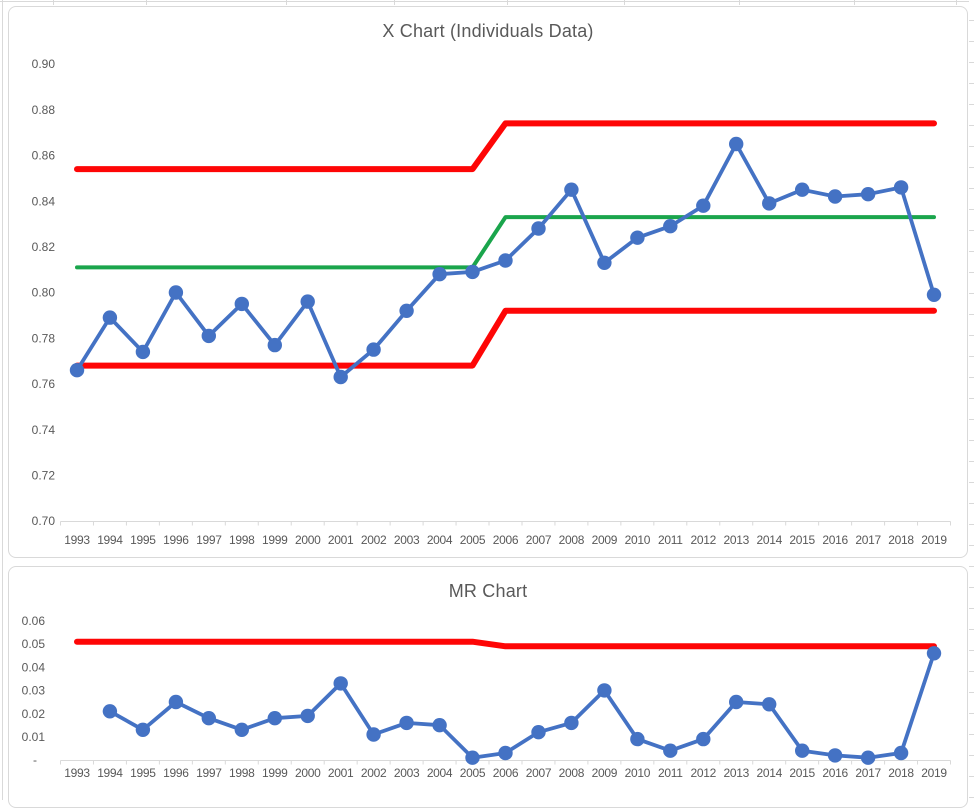 Image resolution: width=974 pixels, height=808 pixels. I want to click on x-axis-label: 2018, so click(901, 540).